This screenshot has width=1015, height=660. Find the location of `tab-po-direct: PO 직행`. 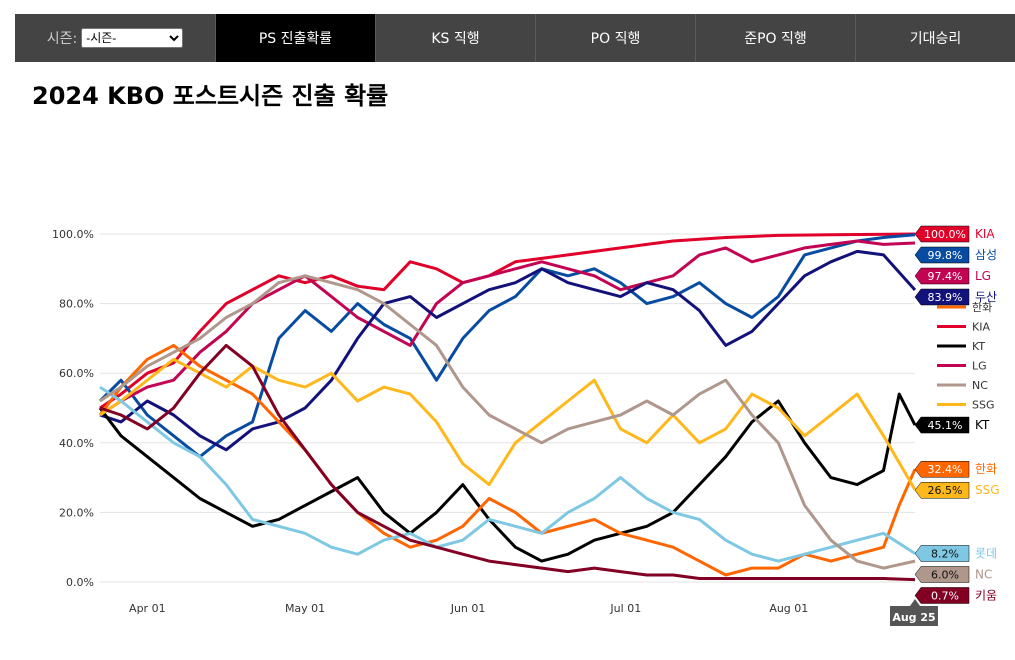

tab-po-direct: PO 직행 is located at coordinates (615, 38).